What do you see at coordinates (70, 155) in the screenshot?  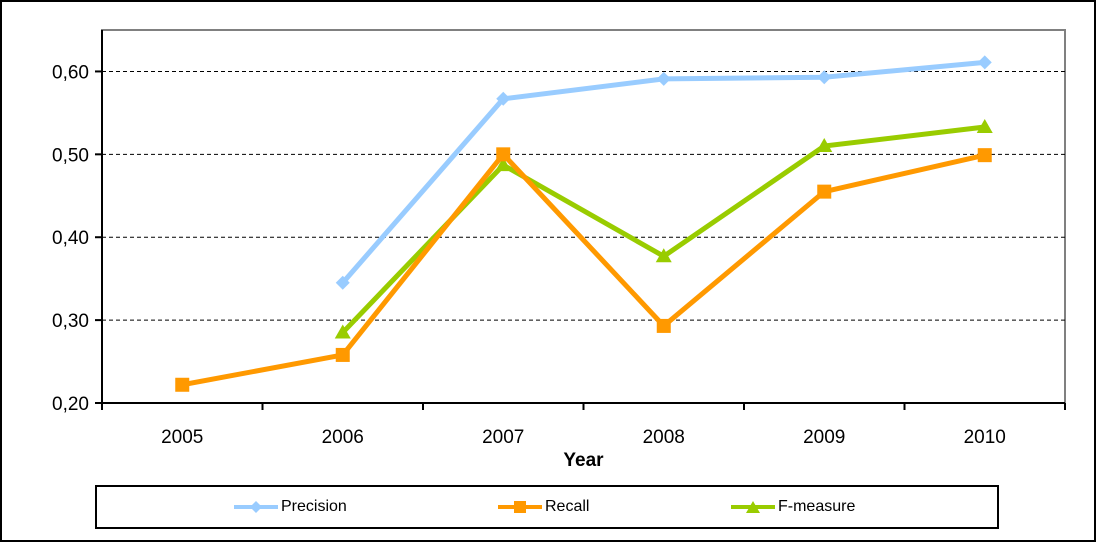 I see `y-tick-label: 0,50` at bounding box center [70, 155].